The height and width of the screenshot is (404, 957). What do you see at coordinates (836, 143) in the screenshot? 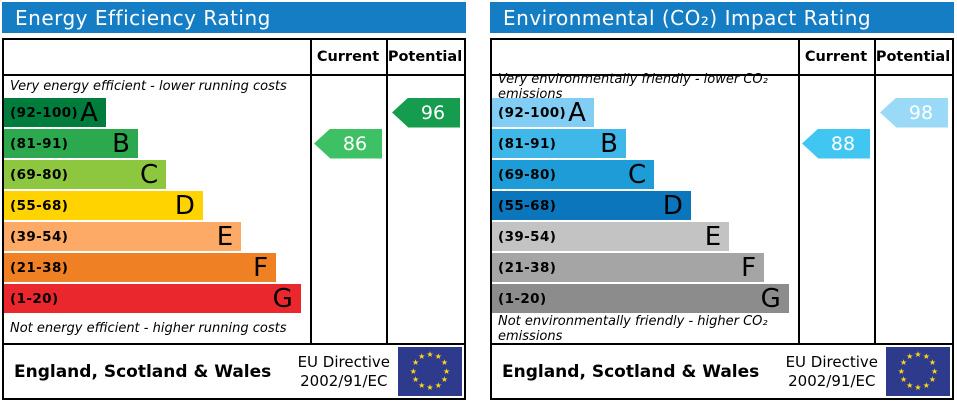
I see `current-rating-arrow: 88` at bounding box center [836, 143].